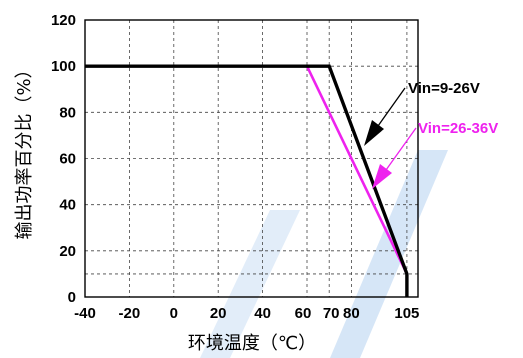 The height and width of the screenshot is (358, 523). I want to click on annotation-vin-9-26v: Vin=9-26V, so click(444, 88).